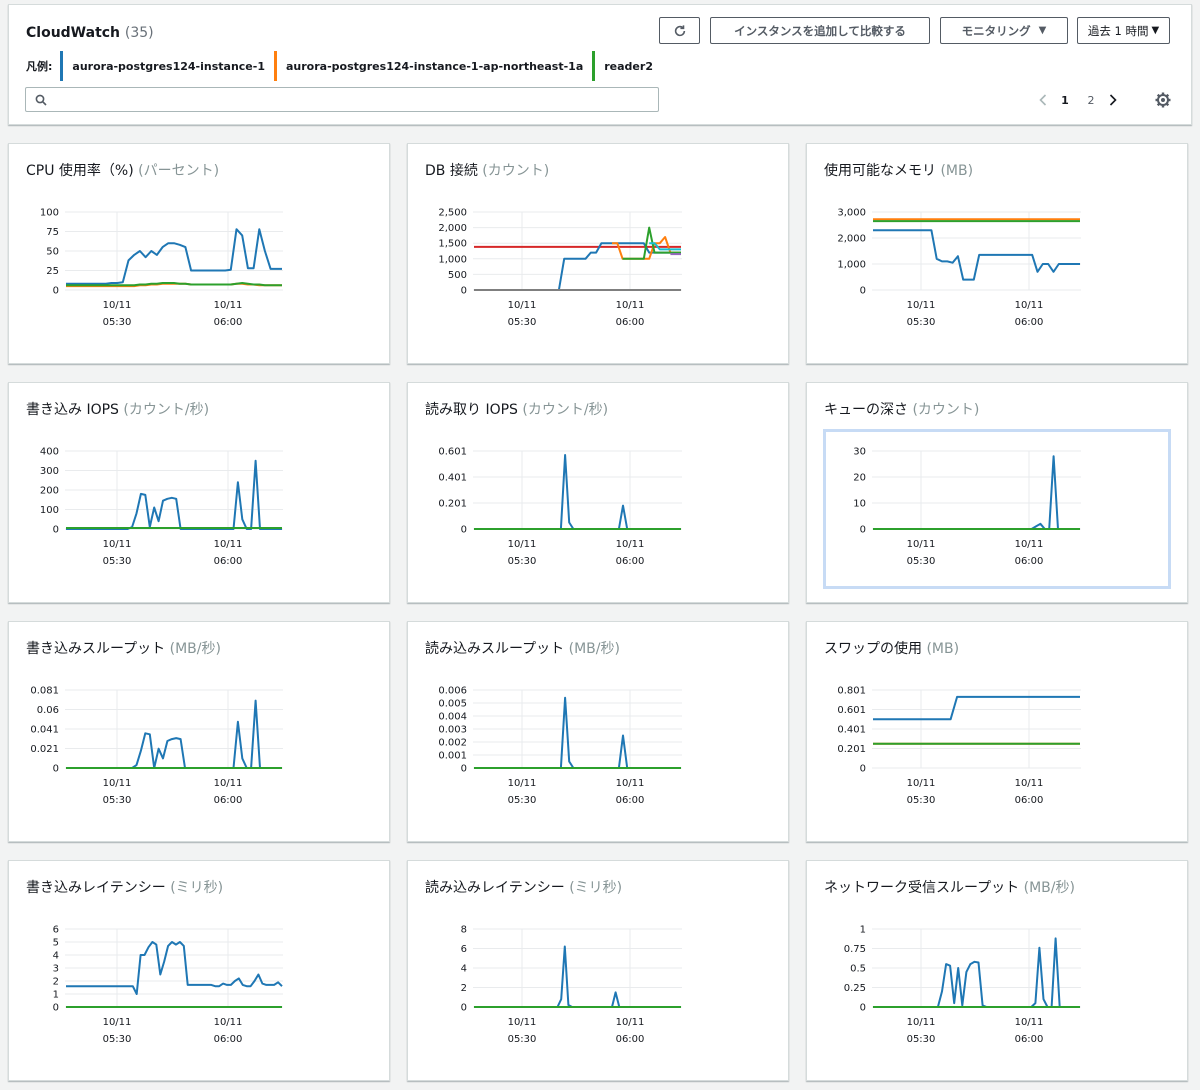 The image size is (1200, 1090). What do you see at coordinates (1004, 30) in the screenshot?
I see `monitoring-dropdown: モニタリング ▼` at bounding box center [1004, 30].